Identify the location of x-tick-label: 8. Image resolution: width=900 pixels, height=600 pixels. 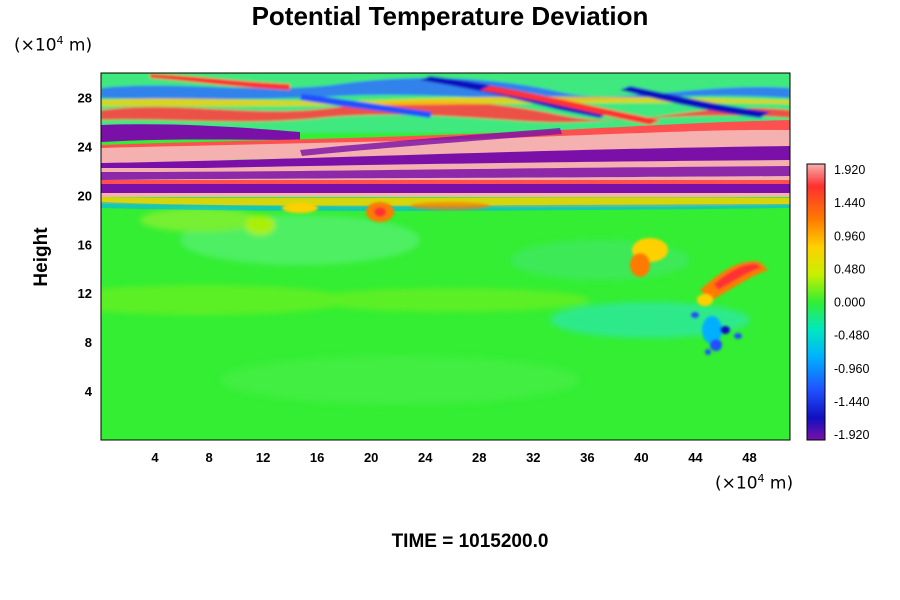
(208, 457).